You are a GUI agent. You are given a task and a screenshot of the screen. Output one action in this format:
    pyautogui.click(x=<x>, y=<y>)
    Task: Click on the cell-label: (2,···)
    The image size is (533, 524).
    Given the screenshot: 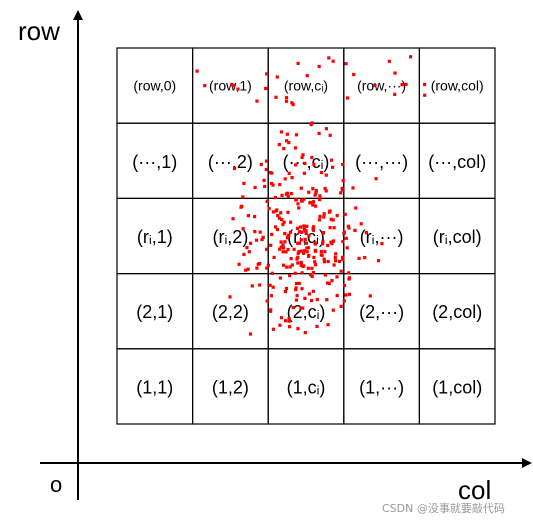 What is the action you would take?
    pyautogui.click(x=381, y=312)
    